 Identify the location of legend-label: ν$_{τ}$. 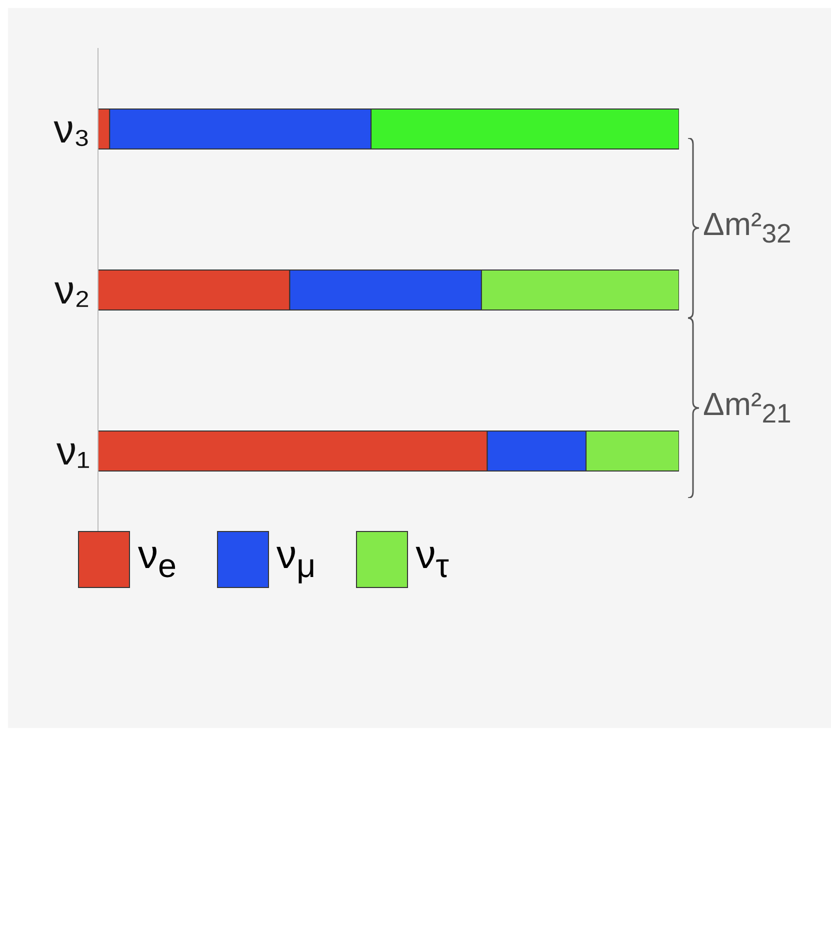
(432, 559).